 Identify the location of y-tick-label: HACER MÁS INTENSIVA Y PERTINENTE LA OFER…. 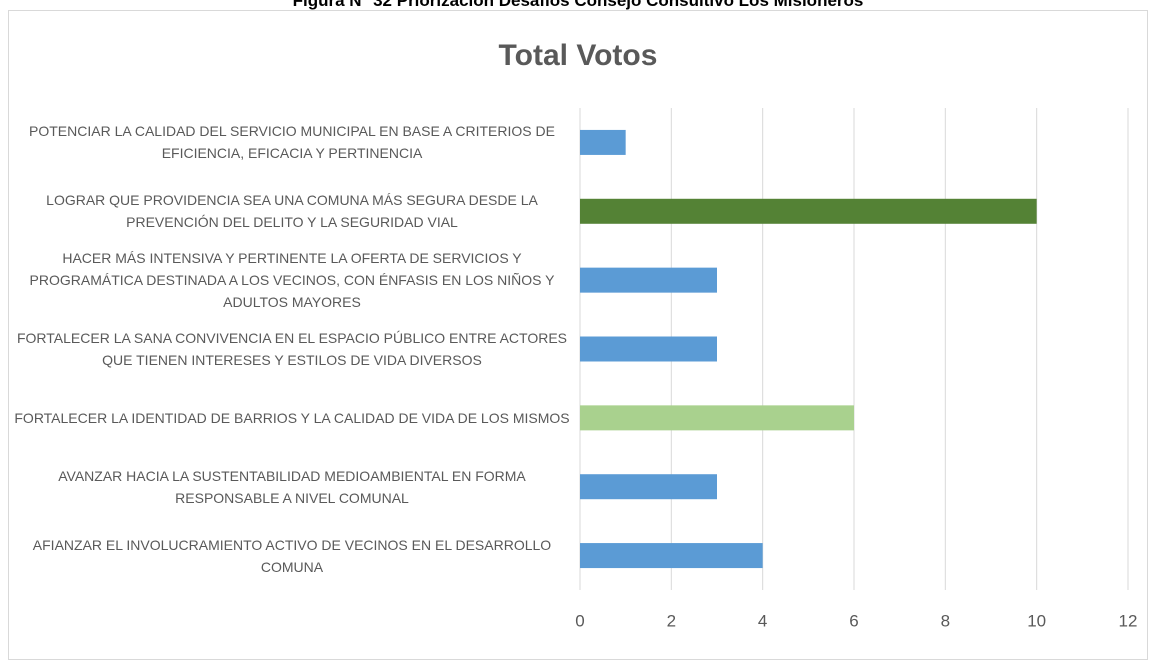
(292, 280).